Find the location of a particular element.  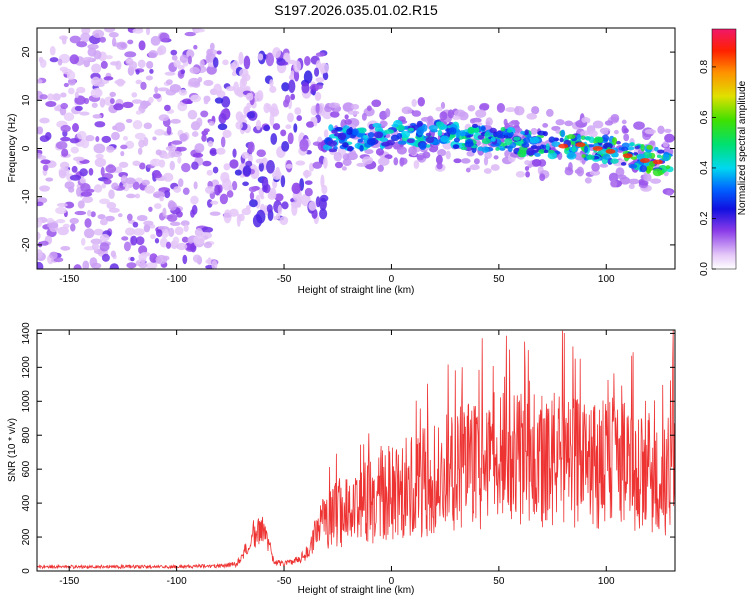

x-tick-label: -150 is located at coordinates (69, 581).